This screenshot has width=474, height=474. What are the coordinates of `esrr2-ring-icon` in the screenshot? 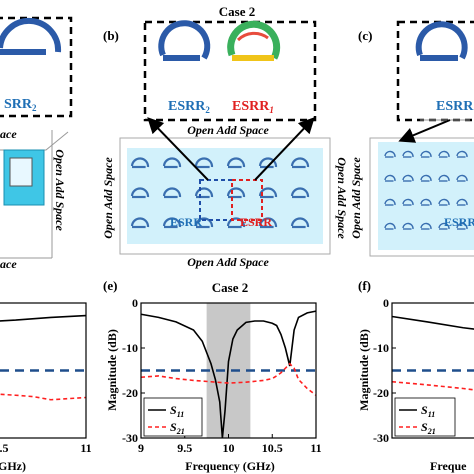 It's located at (184, 40).